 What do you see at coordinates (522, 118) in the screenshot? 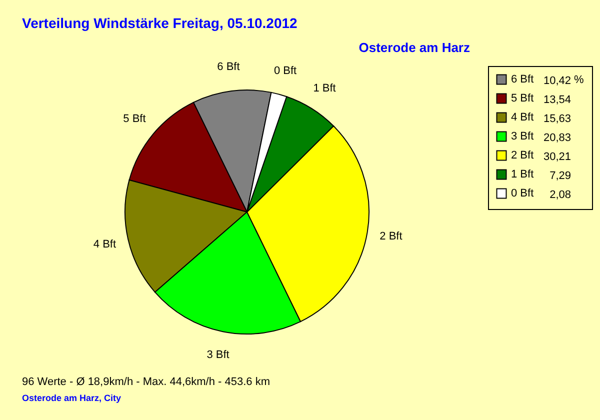
I see `legend-label: 4 Bft` at bounding box center [522, 118].